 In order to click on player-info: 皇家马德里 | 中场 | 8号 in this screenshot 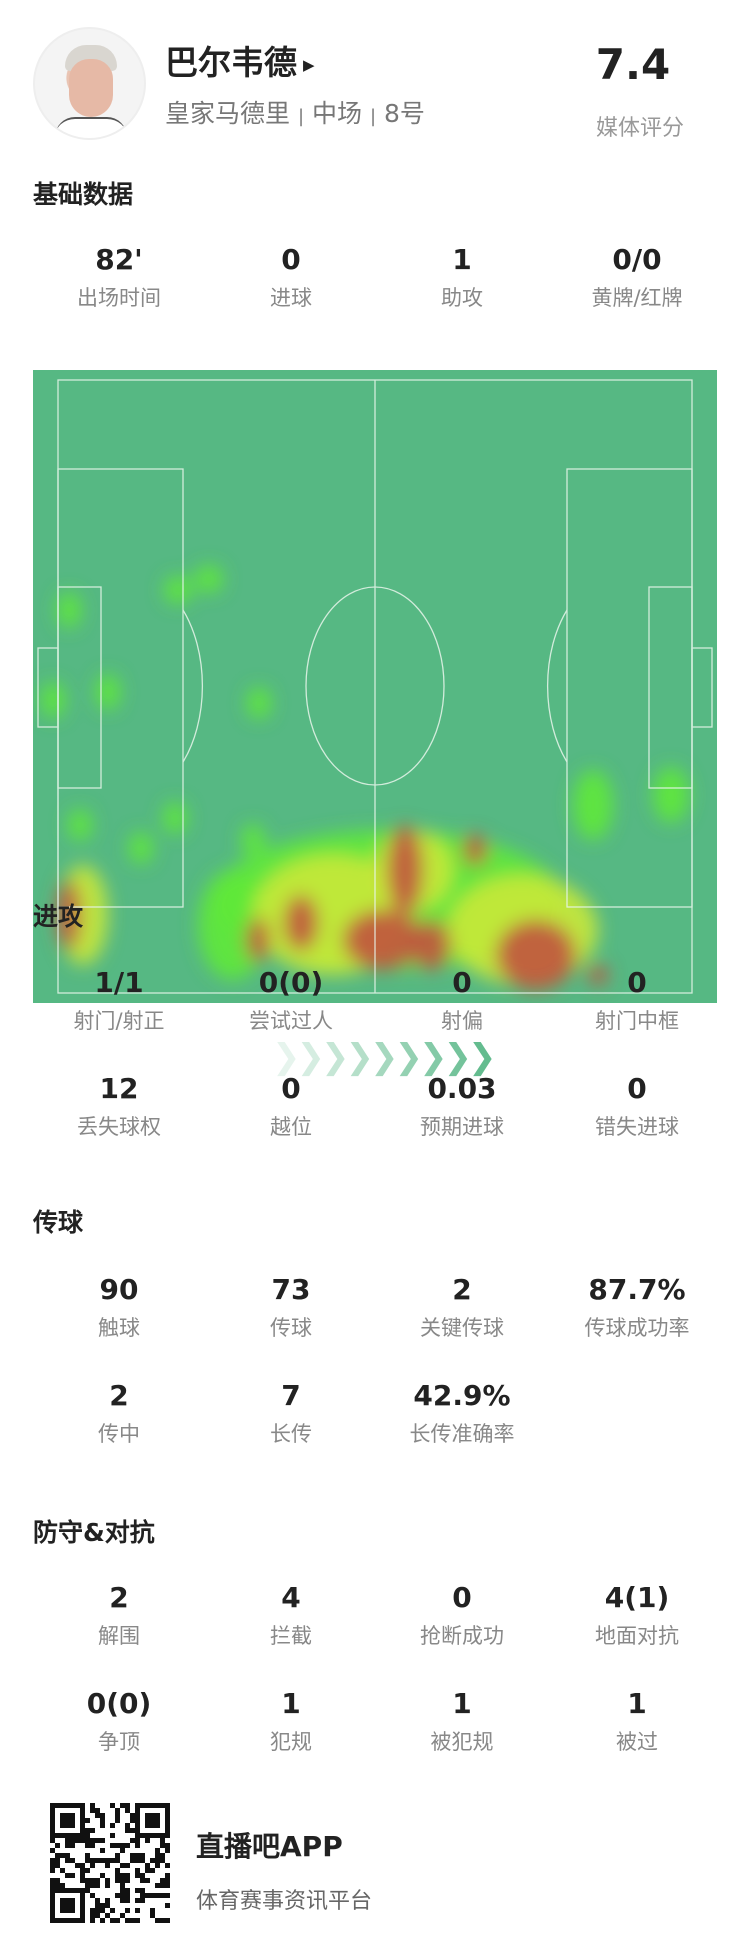, I will do `click(295, 113)`.